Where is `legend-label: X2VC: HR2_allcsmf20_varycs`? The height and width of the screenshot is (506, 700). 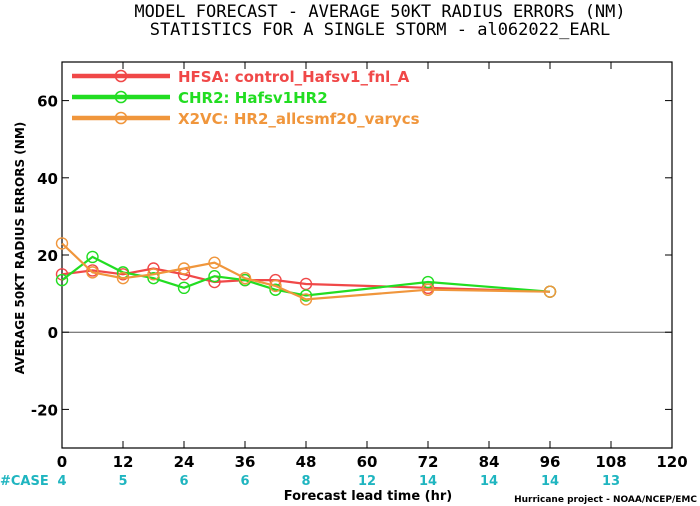
legend-label: X2VC: HR2_allcsmf20_varycs is located at coordinates (299, 119).